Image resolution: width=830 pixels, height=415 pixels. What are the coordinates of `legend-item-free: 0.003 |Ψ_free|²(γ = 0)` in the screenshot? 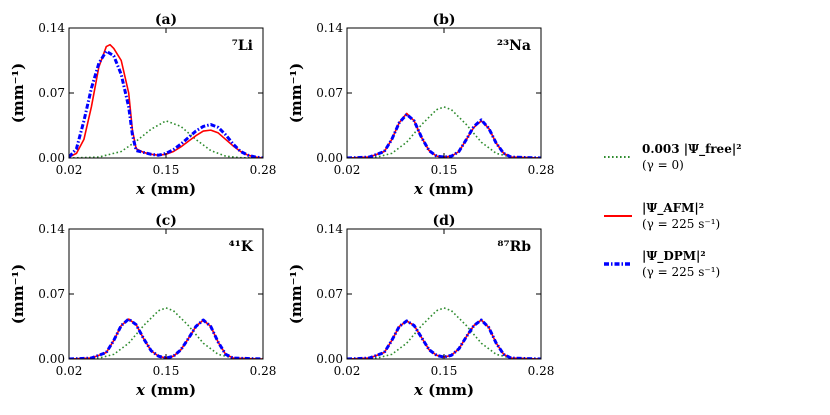 It's located at (672, 157).